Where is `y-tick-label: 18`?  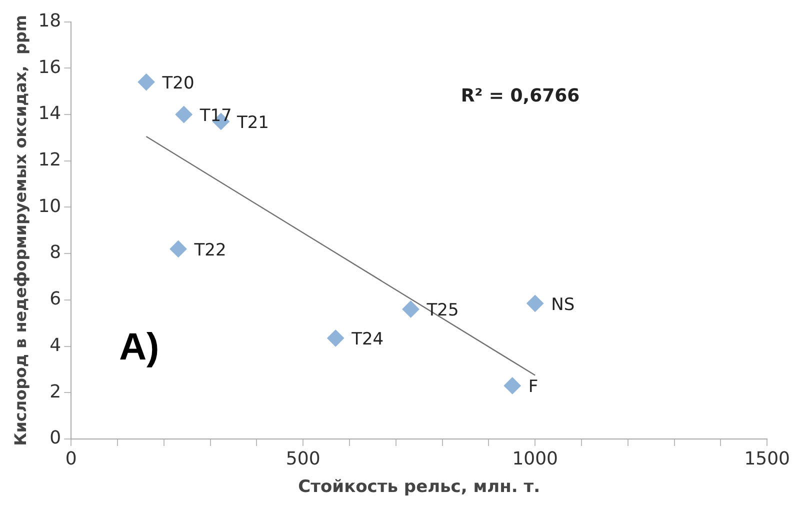 y-tick-label: 18 is located at coordinates (50, 21).